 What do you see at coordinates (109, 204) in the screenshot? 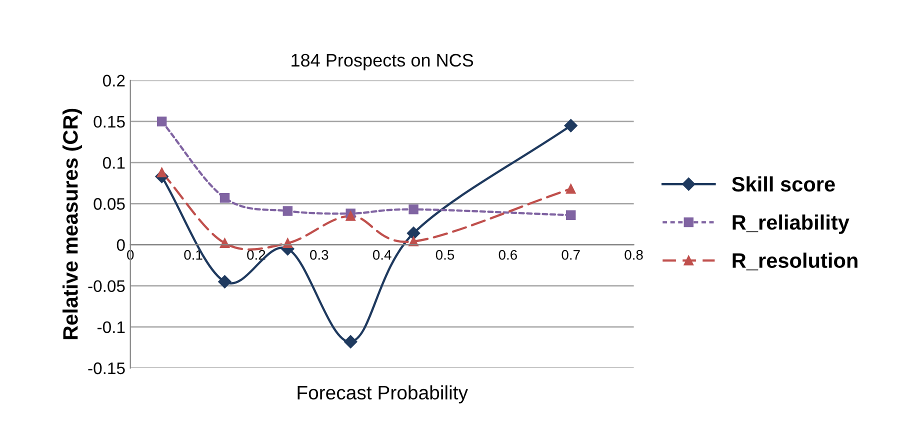
I see `y-tick-label: 0.05` at bounding box center [109, 204].